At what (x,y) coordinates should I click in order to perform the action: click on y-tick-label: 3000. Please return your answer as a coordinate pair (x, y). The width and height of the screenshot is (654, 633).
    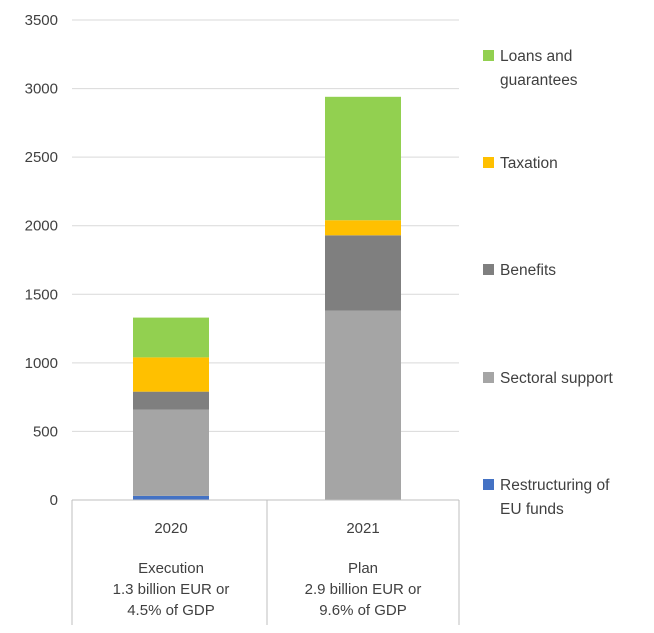
    Looking at the image, I should click on (41, 89).